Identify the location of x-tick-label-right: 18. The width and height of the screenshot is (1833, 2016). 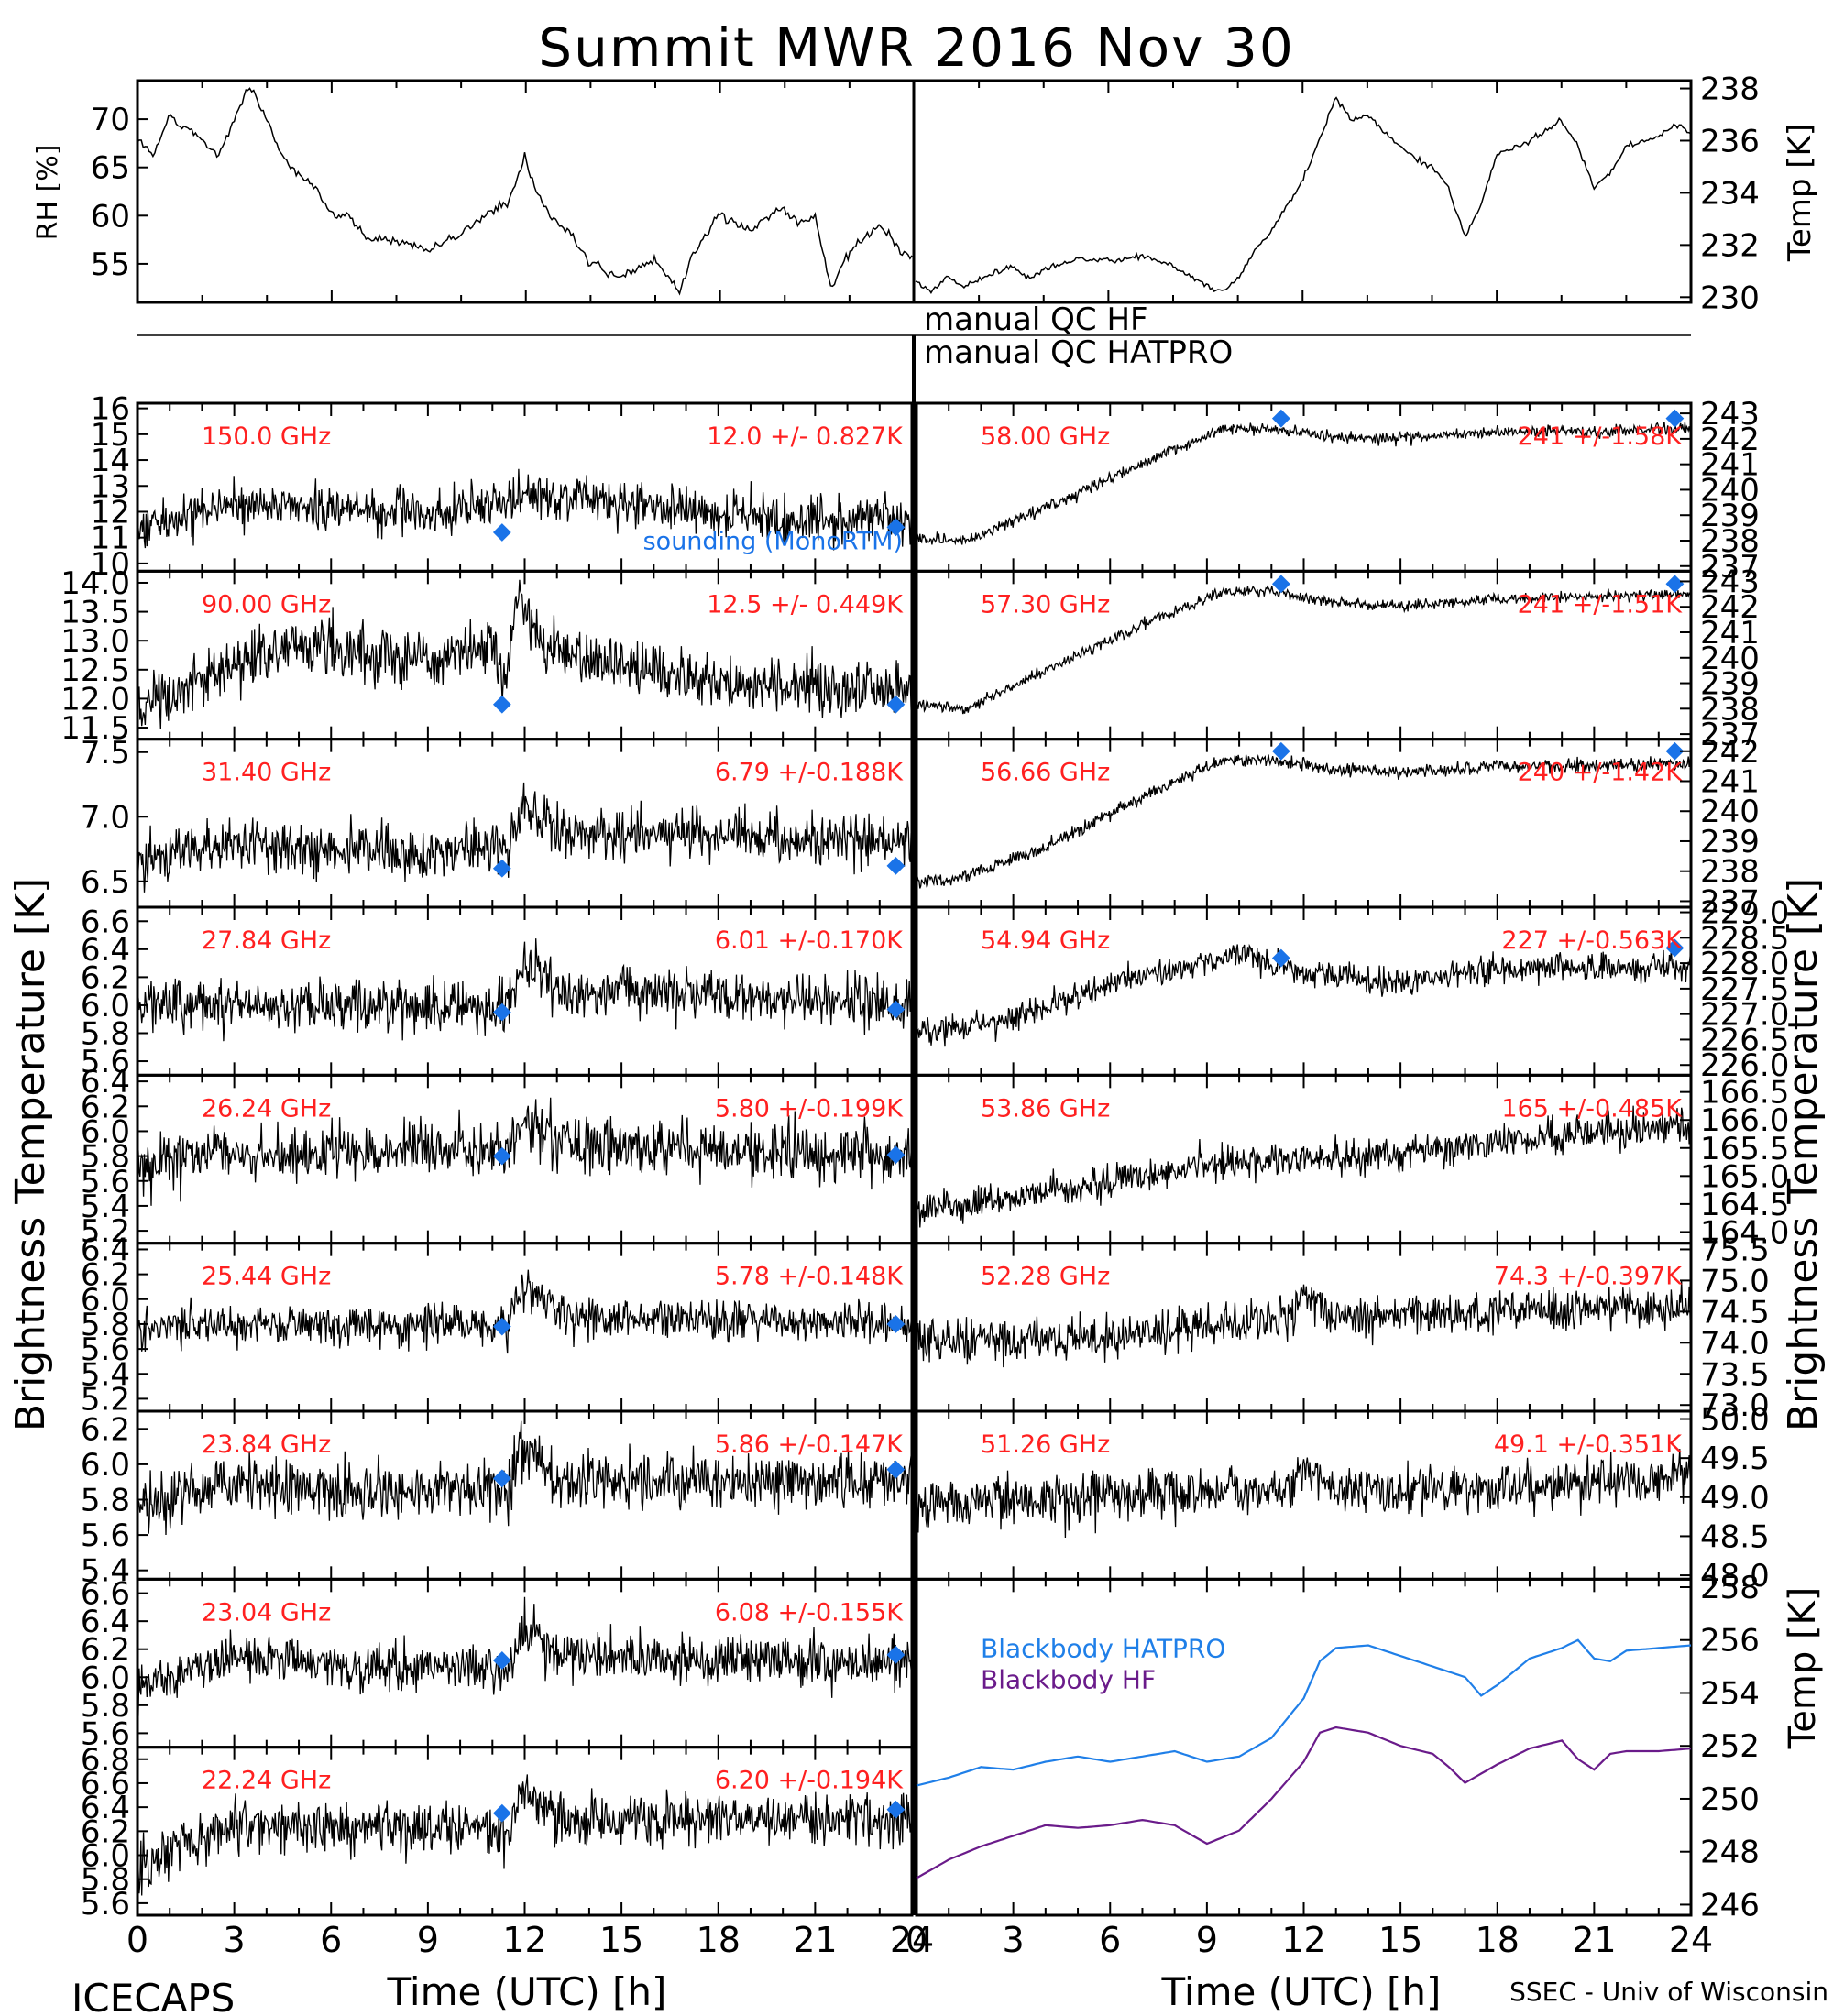
(1498, 1940).